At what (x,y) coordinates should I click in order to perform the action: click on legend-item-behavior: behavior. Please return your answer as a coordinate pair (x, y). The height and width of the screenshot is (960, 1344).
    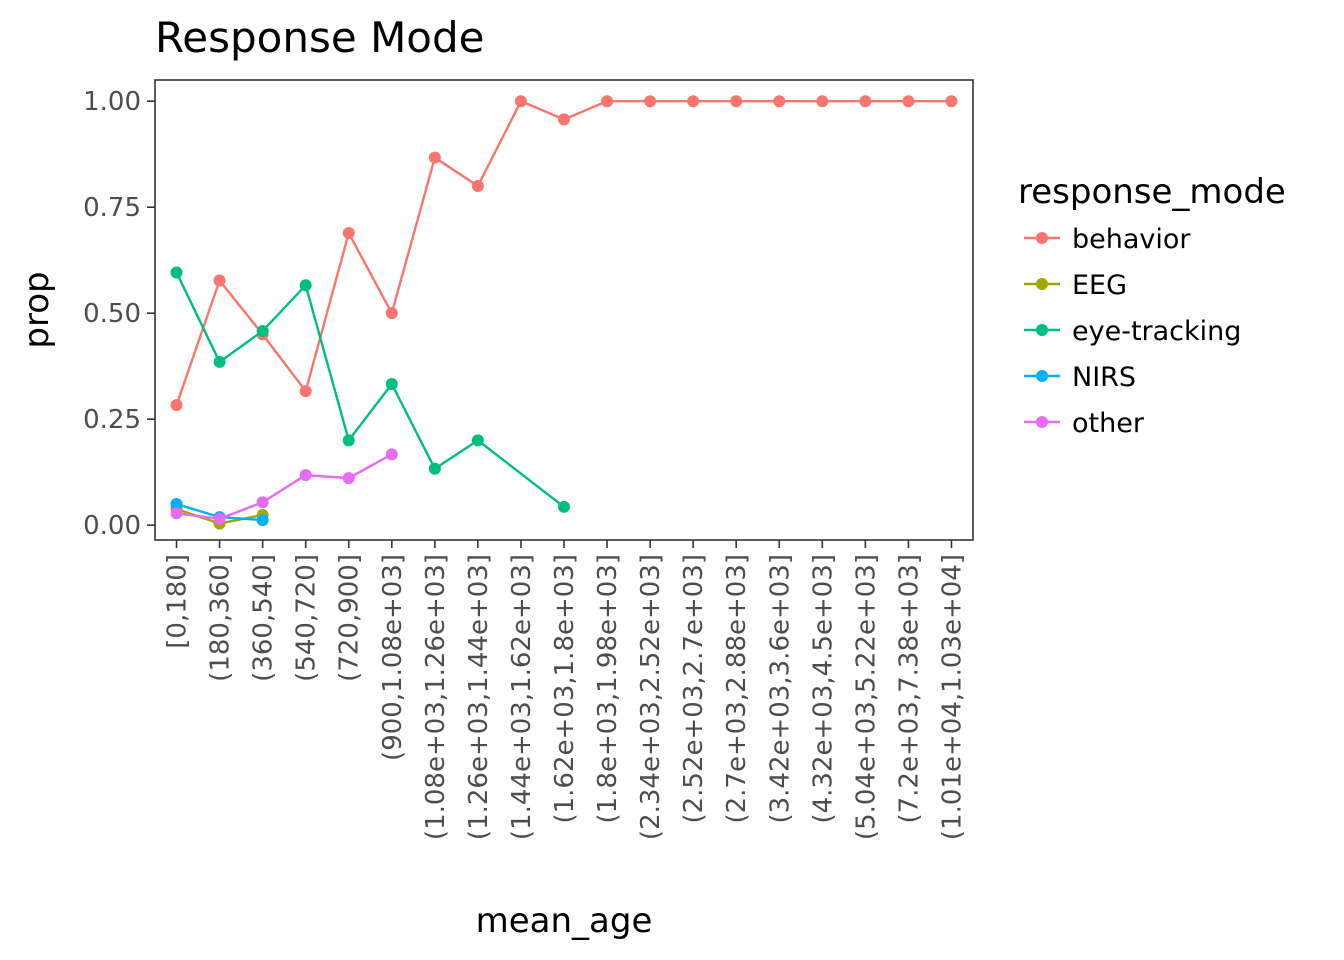
    Looking at the image, I should click on (1107, 239).